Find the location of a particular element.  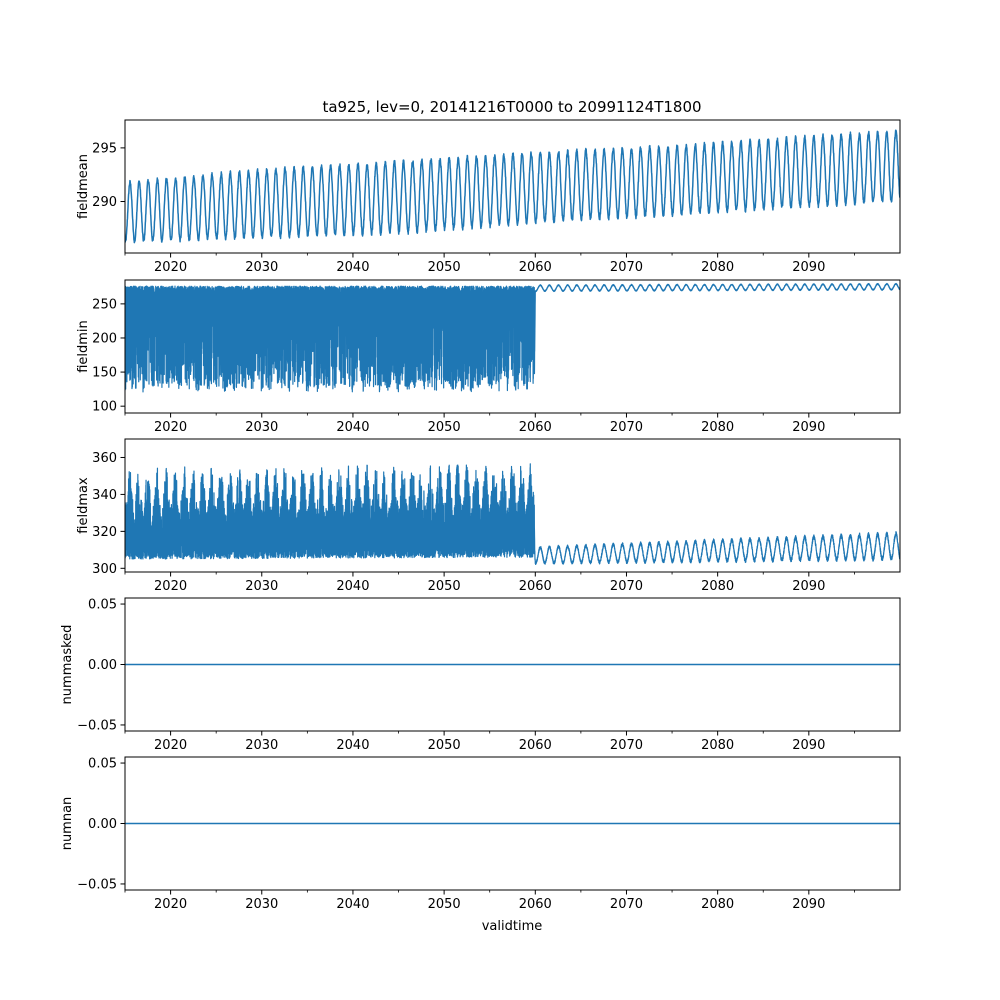

series-fieldmean is located at coordinates (512, 186).